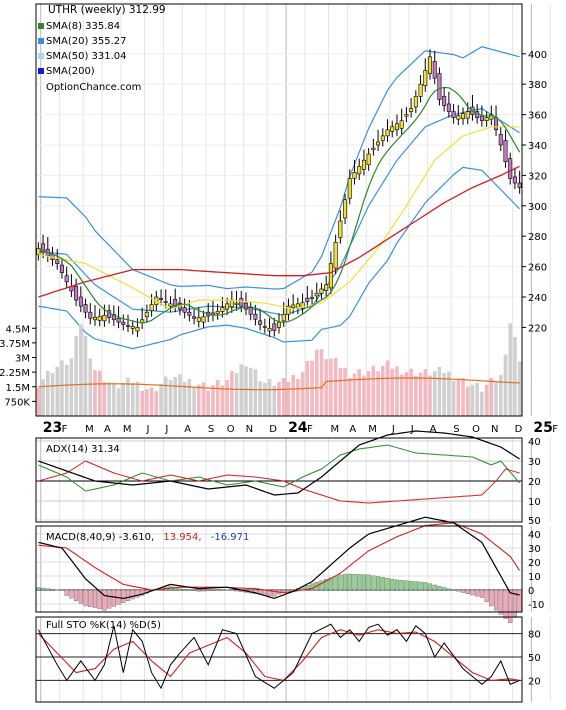 This screenshot has width=566, height=710. I want to click on macd-tick-label: 0, so click(531, 591).